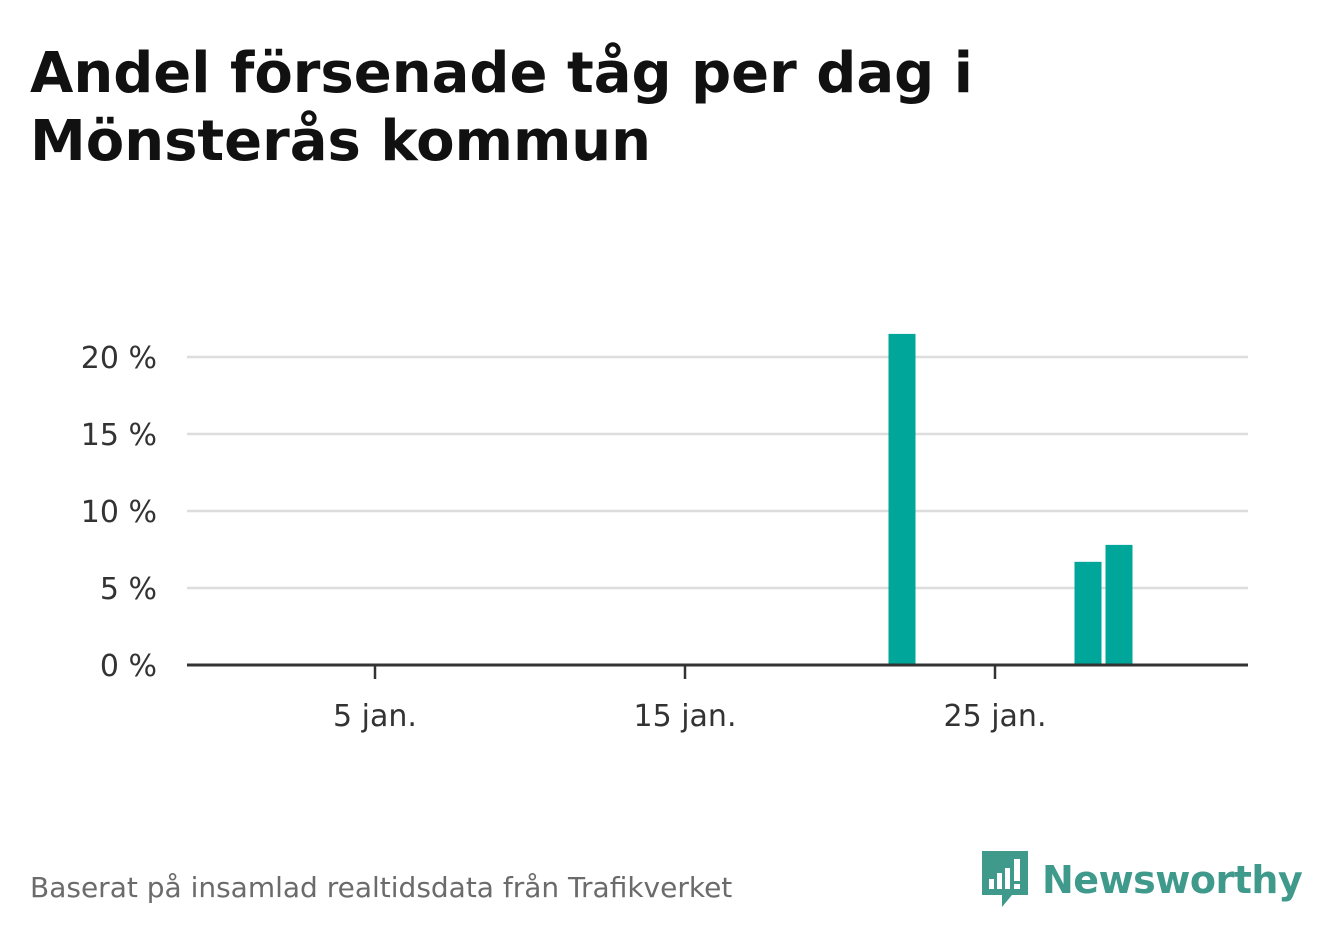 This screenshot has width=1322, height=939. I want to click on x-axis: 5 jan. 15 jan. 25 jan., so click(717, 698).